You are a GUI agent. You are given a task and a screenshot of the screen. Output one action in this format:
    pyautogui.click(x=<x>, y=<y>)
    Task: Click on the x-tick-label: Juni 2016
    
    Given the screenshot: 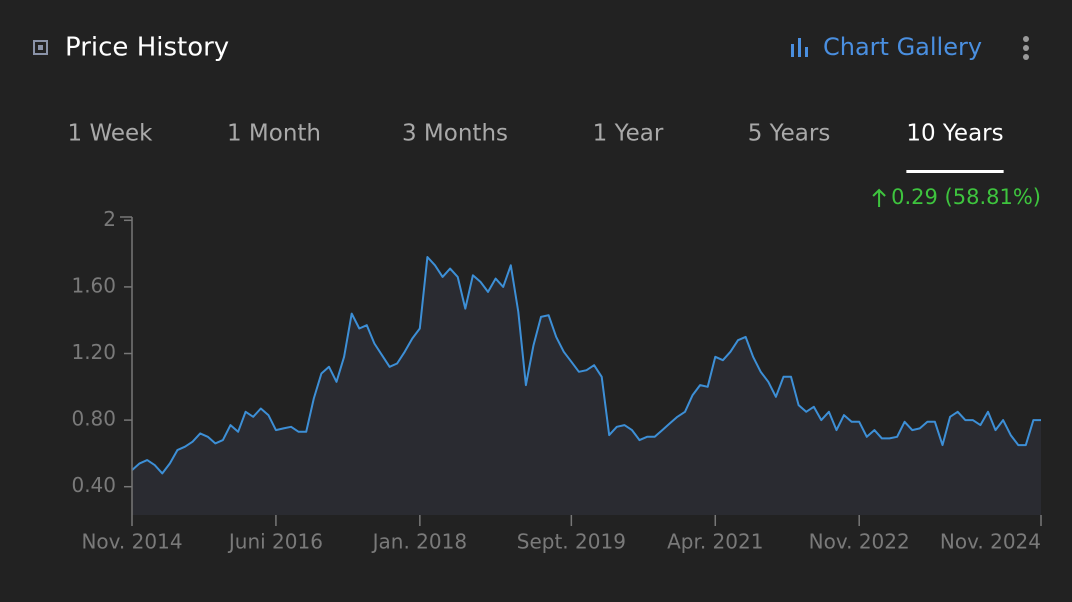 What is the action you would take?
    pyautogui.click(x=275, y=542)
    